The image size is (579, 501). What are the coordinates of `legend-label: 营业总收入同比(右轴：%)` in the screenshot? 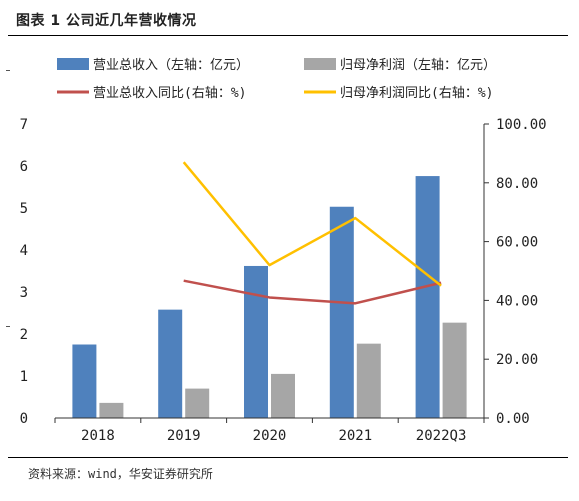 It's located at (169, 93).